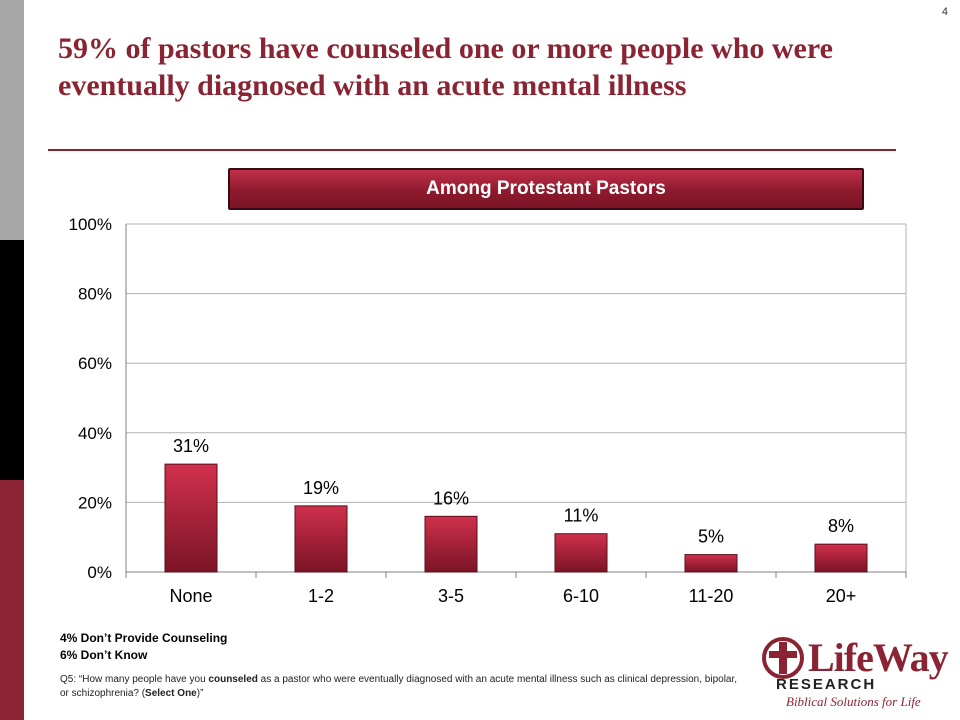 This screenshot has height=720, width=960. Describe the element at coordinates (878, 657) in the screenshot. I see `logo-wordmark: LifeWay` at that location.